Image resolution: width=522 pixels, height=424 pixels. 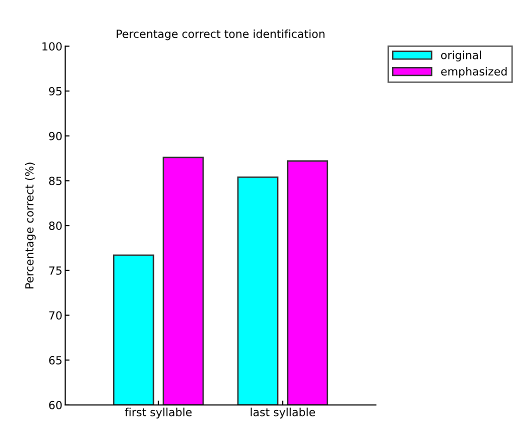 What do you see at coordinates (55, 315) in the screenshot?
I see `y-tick-label: 70` at bounding box center [55, 315].